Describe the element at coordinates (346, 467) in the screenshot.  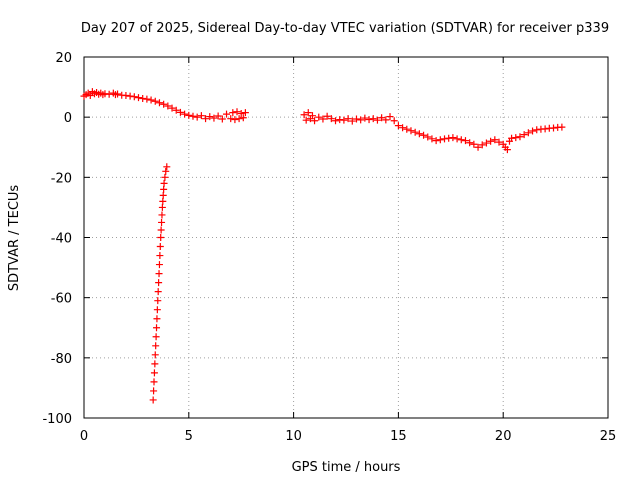
I see `x-axis-label: GPS time / hours` at that location.